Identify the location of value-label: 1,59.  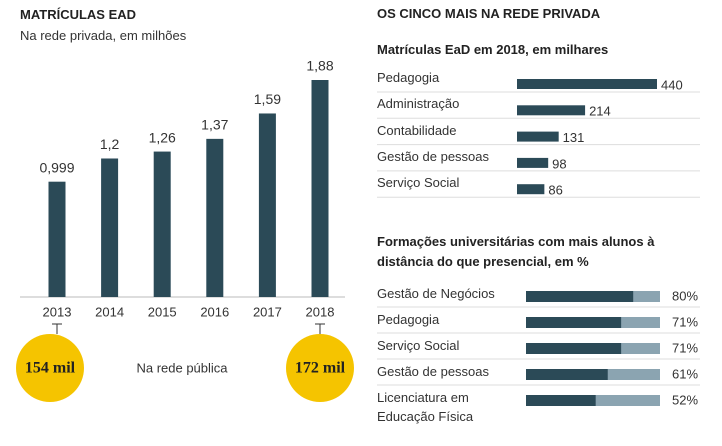
(267, 99).